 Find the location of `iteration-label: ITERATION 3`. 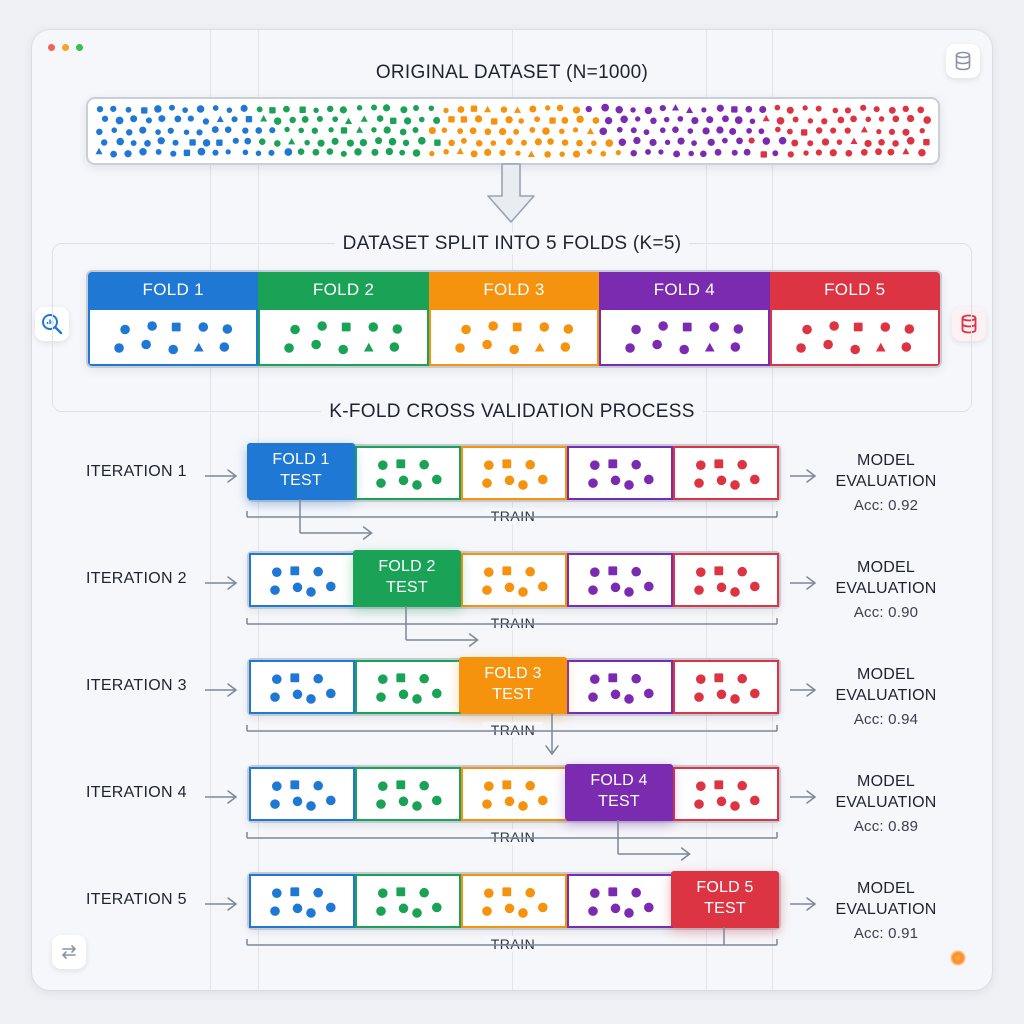

iteration-label: ITERATION 3 is located at coordinates (136, 685).